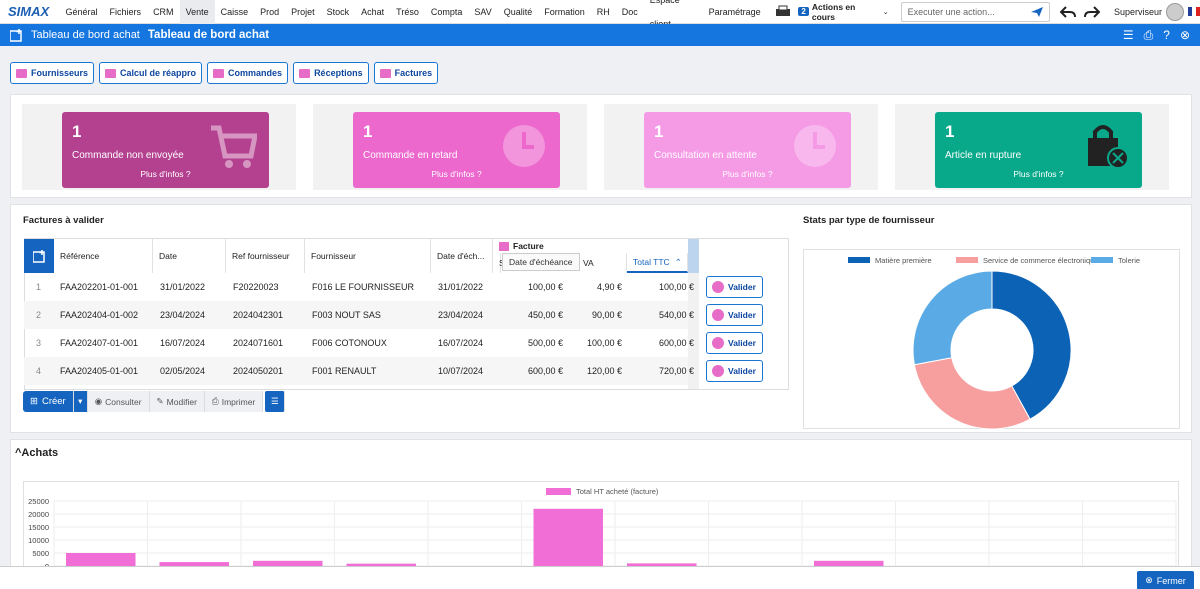 The height and width of the screenshot is (589, 1200). Describe the element at coordinates (103, 256) in the screenshot. I see `column-header: Référence` at that location.